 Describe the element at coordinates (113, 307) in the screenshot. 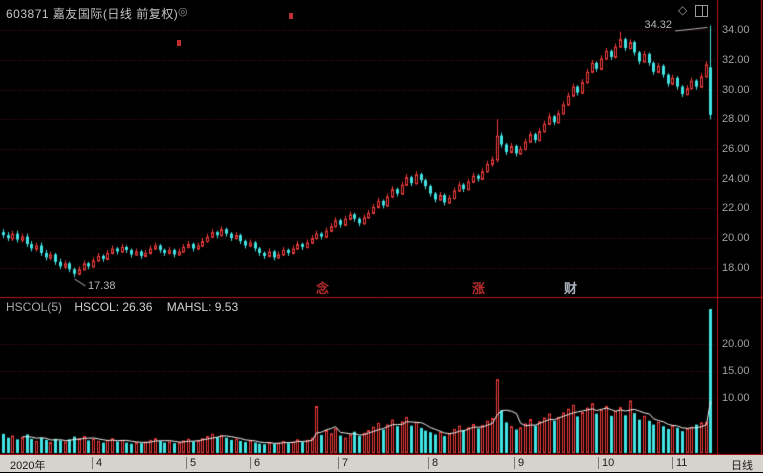

I see `indicator-value: HSCOL: 26.36` at that location.